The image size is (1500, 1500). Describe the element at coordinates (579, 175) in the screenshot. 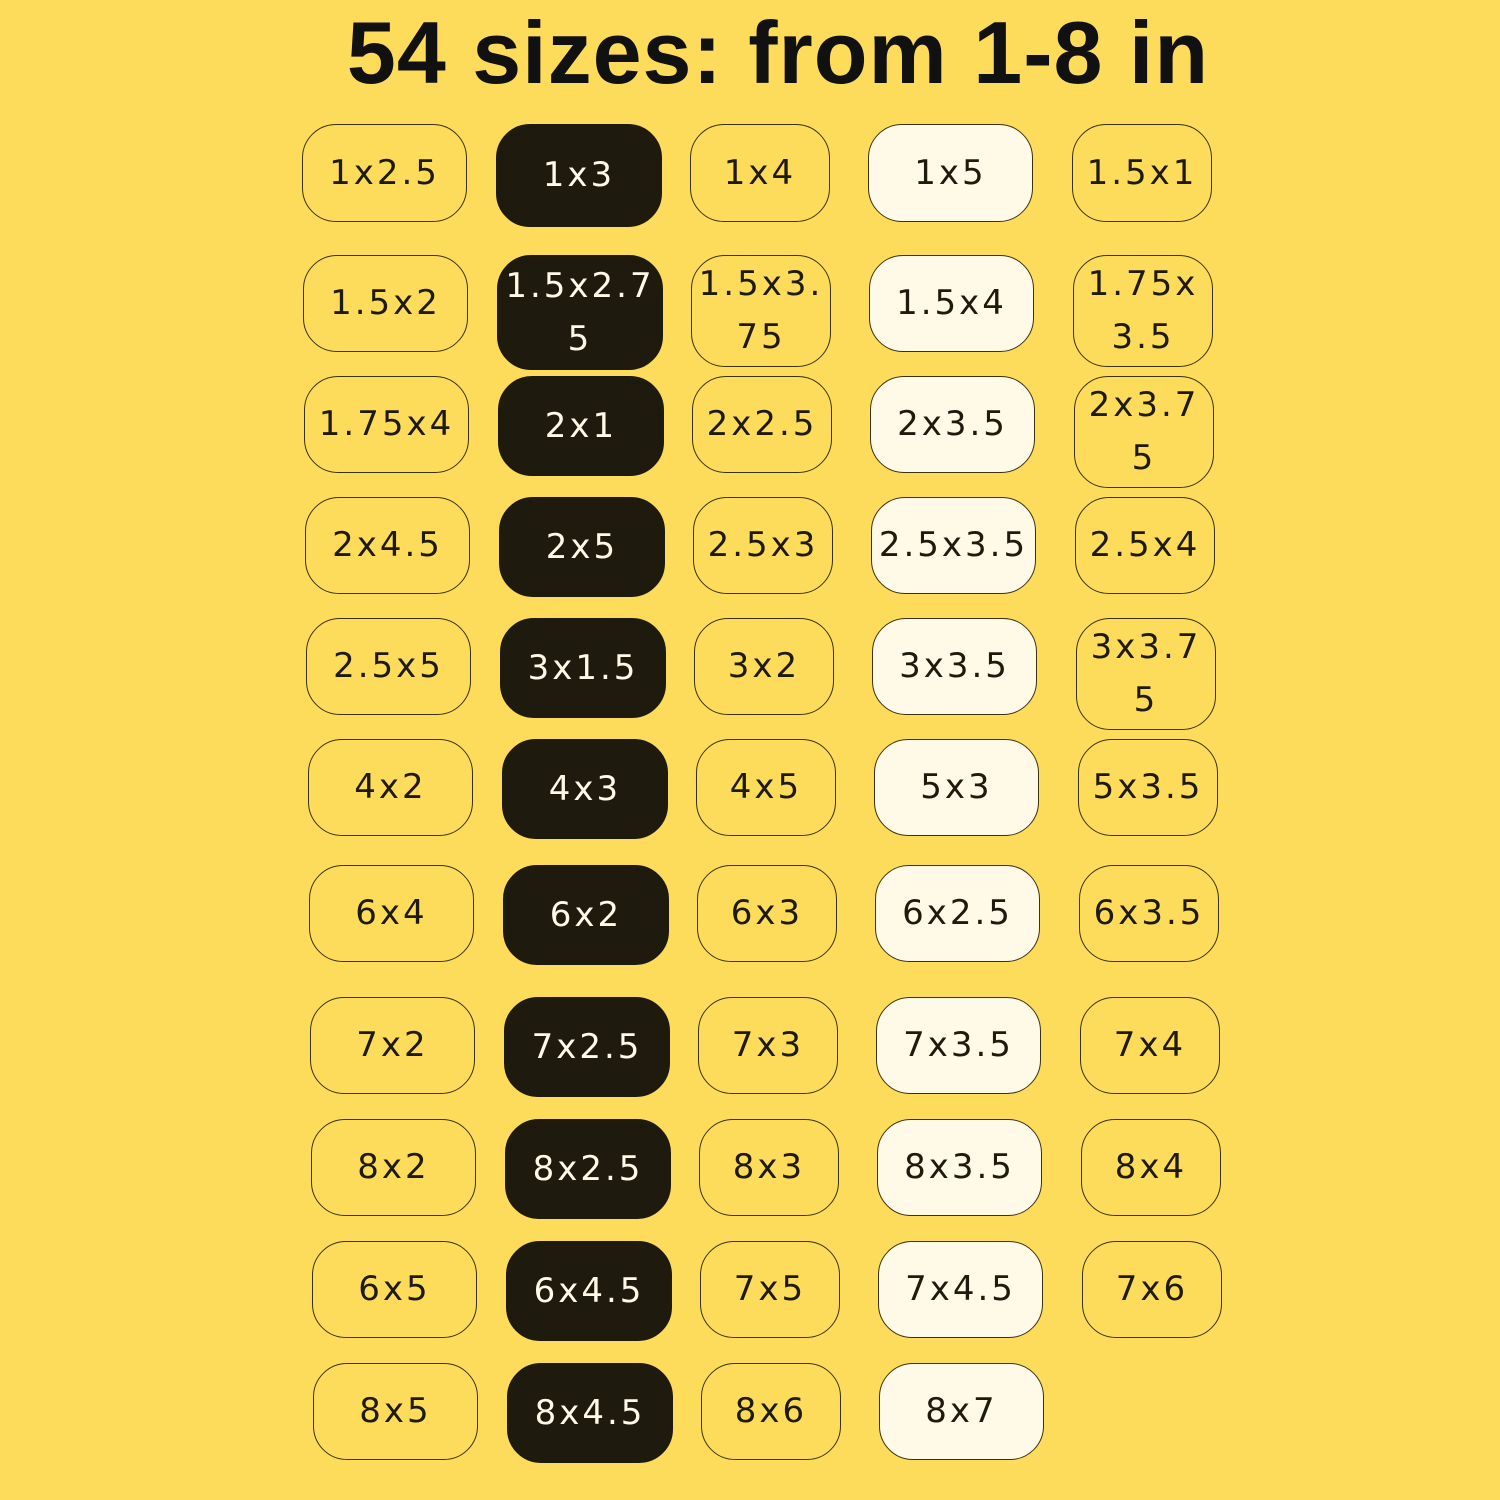

I see `size-option-1x3: 1x3` at that location.